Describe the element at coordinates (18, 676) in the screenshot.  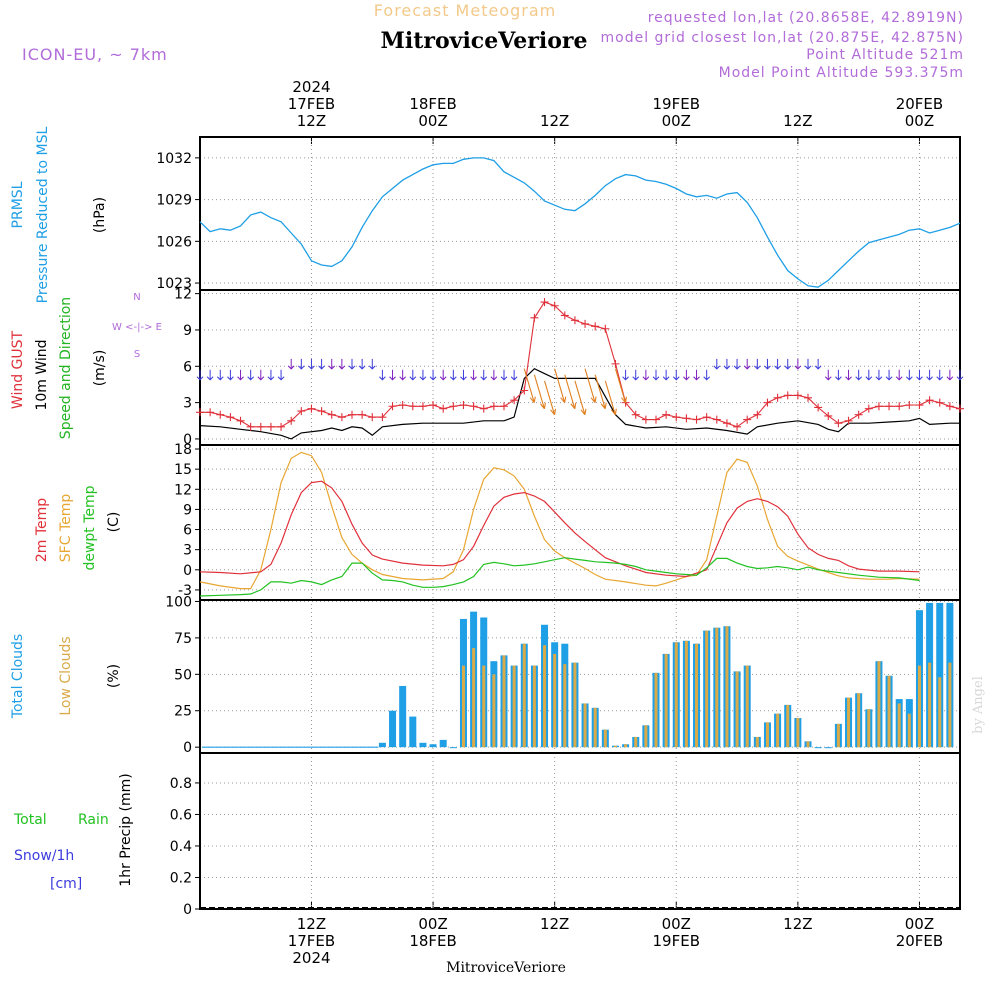
I see `cloud-label-1: Total Clouds` at that location.